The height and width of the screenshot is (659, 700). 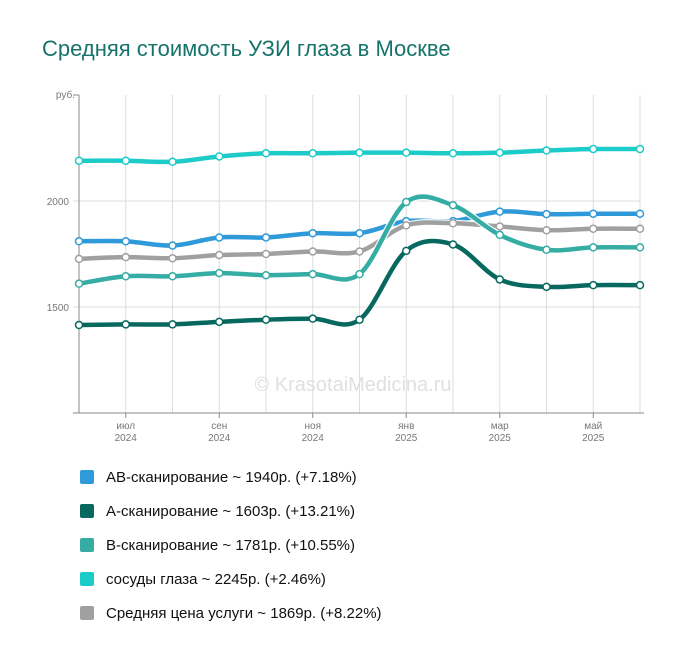 I want to click on x-tick-label-month: ноя, so click(x=313, y=426).